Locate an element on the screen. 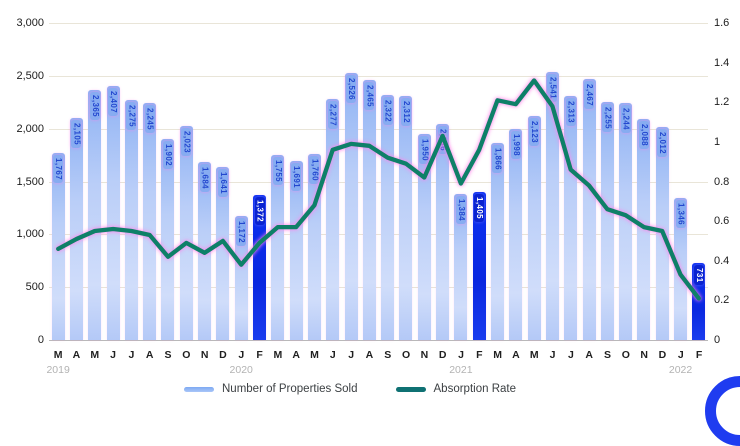  left-axis-tick: 1,500 is located at coordinates (30, 181).